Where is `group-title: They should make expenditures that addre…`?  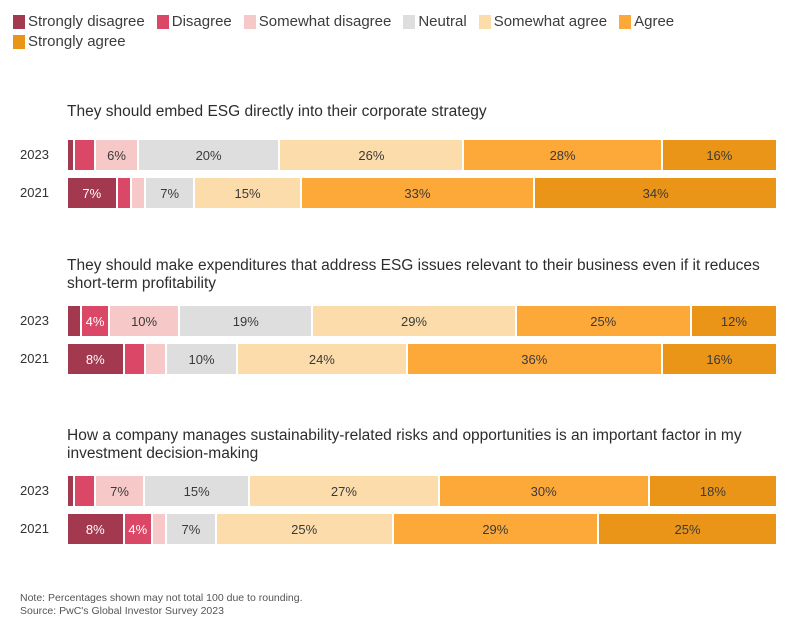
group-title: They should make expenditures that addre… is located at coordinates (413, 274).